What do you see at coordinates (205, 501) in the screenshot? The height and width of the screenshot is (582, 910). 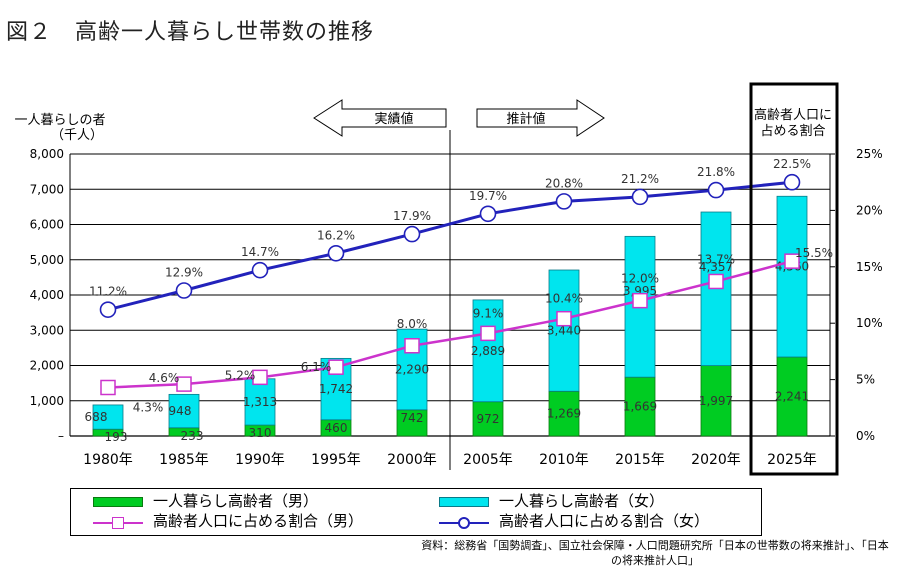 I see `legend-item-male-bar: 一人暮らし高齢者（男）` at bounding box center [205, 501].